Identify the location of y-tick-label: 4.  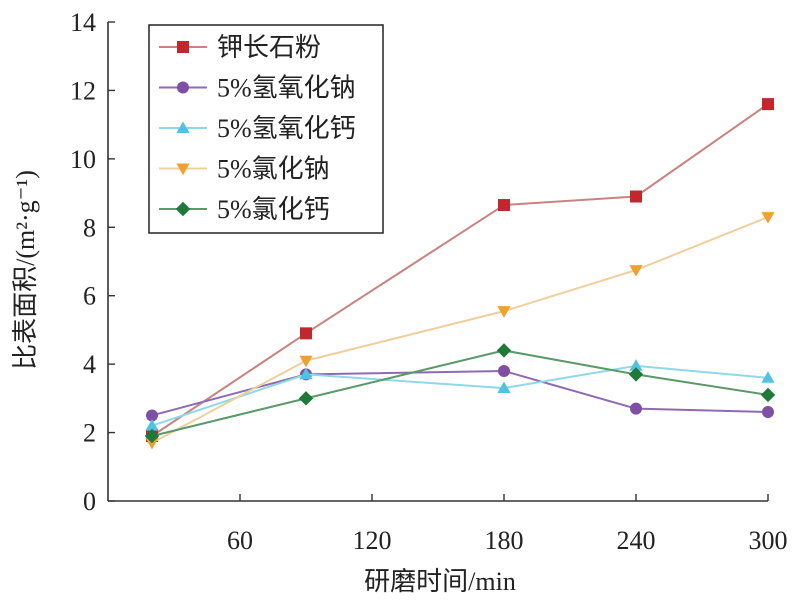
(89, 364).